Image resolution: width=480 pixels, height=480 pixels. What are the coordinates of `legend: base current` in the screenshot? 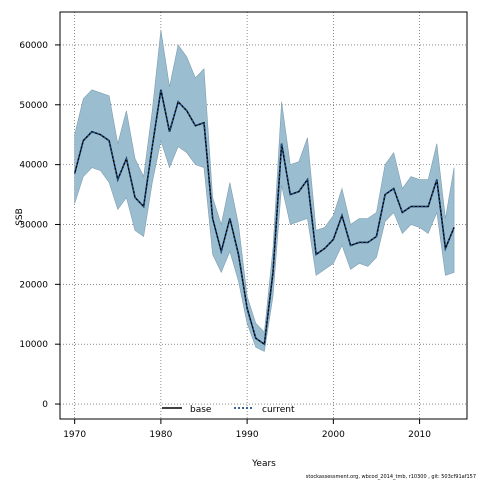 It's located at (228, 410).